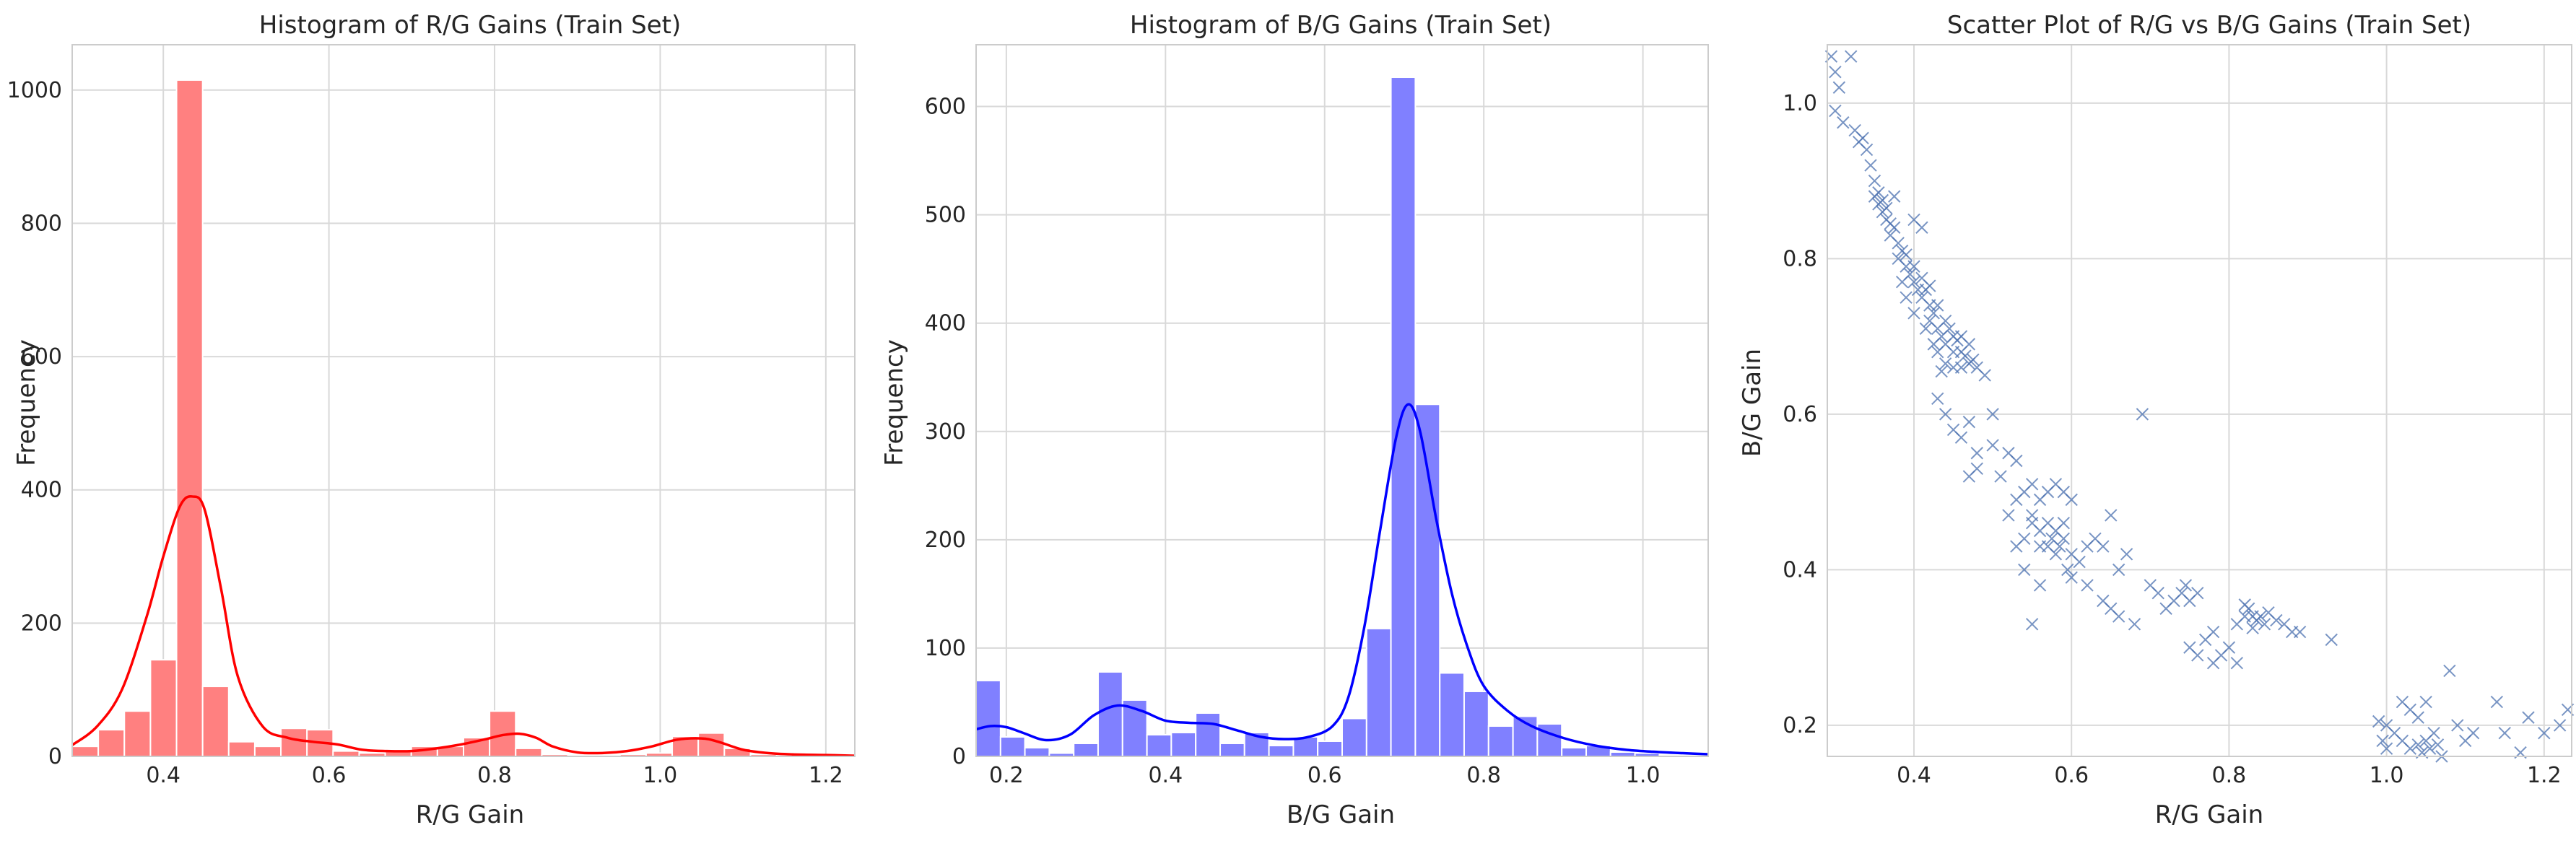 The height and width of the screenshot is (843, 2576). What do you see at coordinates (470, 814) in the screenshot?
I see `x-axis-label: R/G Gain` at bounding box center [470, 814].